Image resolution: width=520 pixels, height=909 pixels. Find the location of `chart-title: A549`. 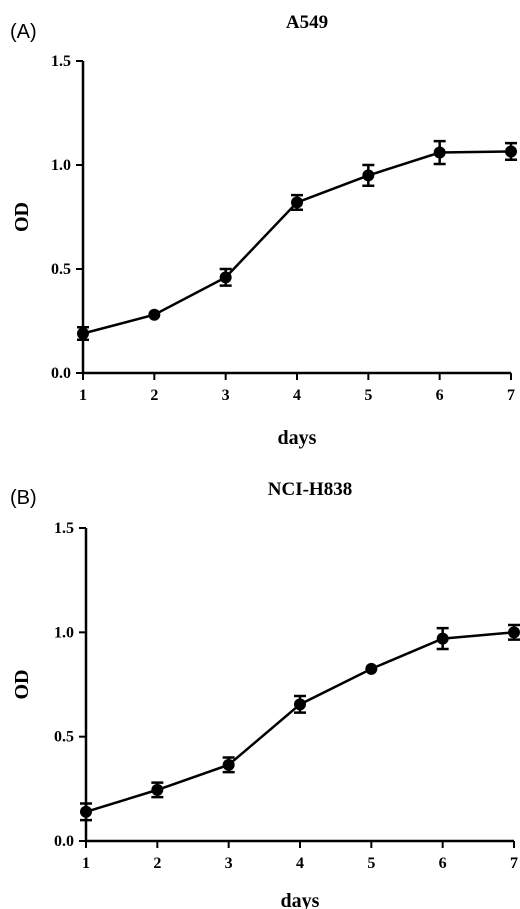

chart-title: A549 is located at coordinates (307, 22).